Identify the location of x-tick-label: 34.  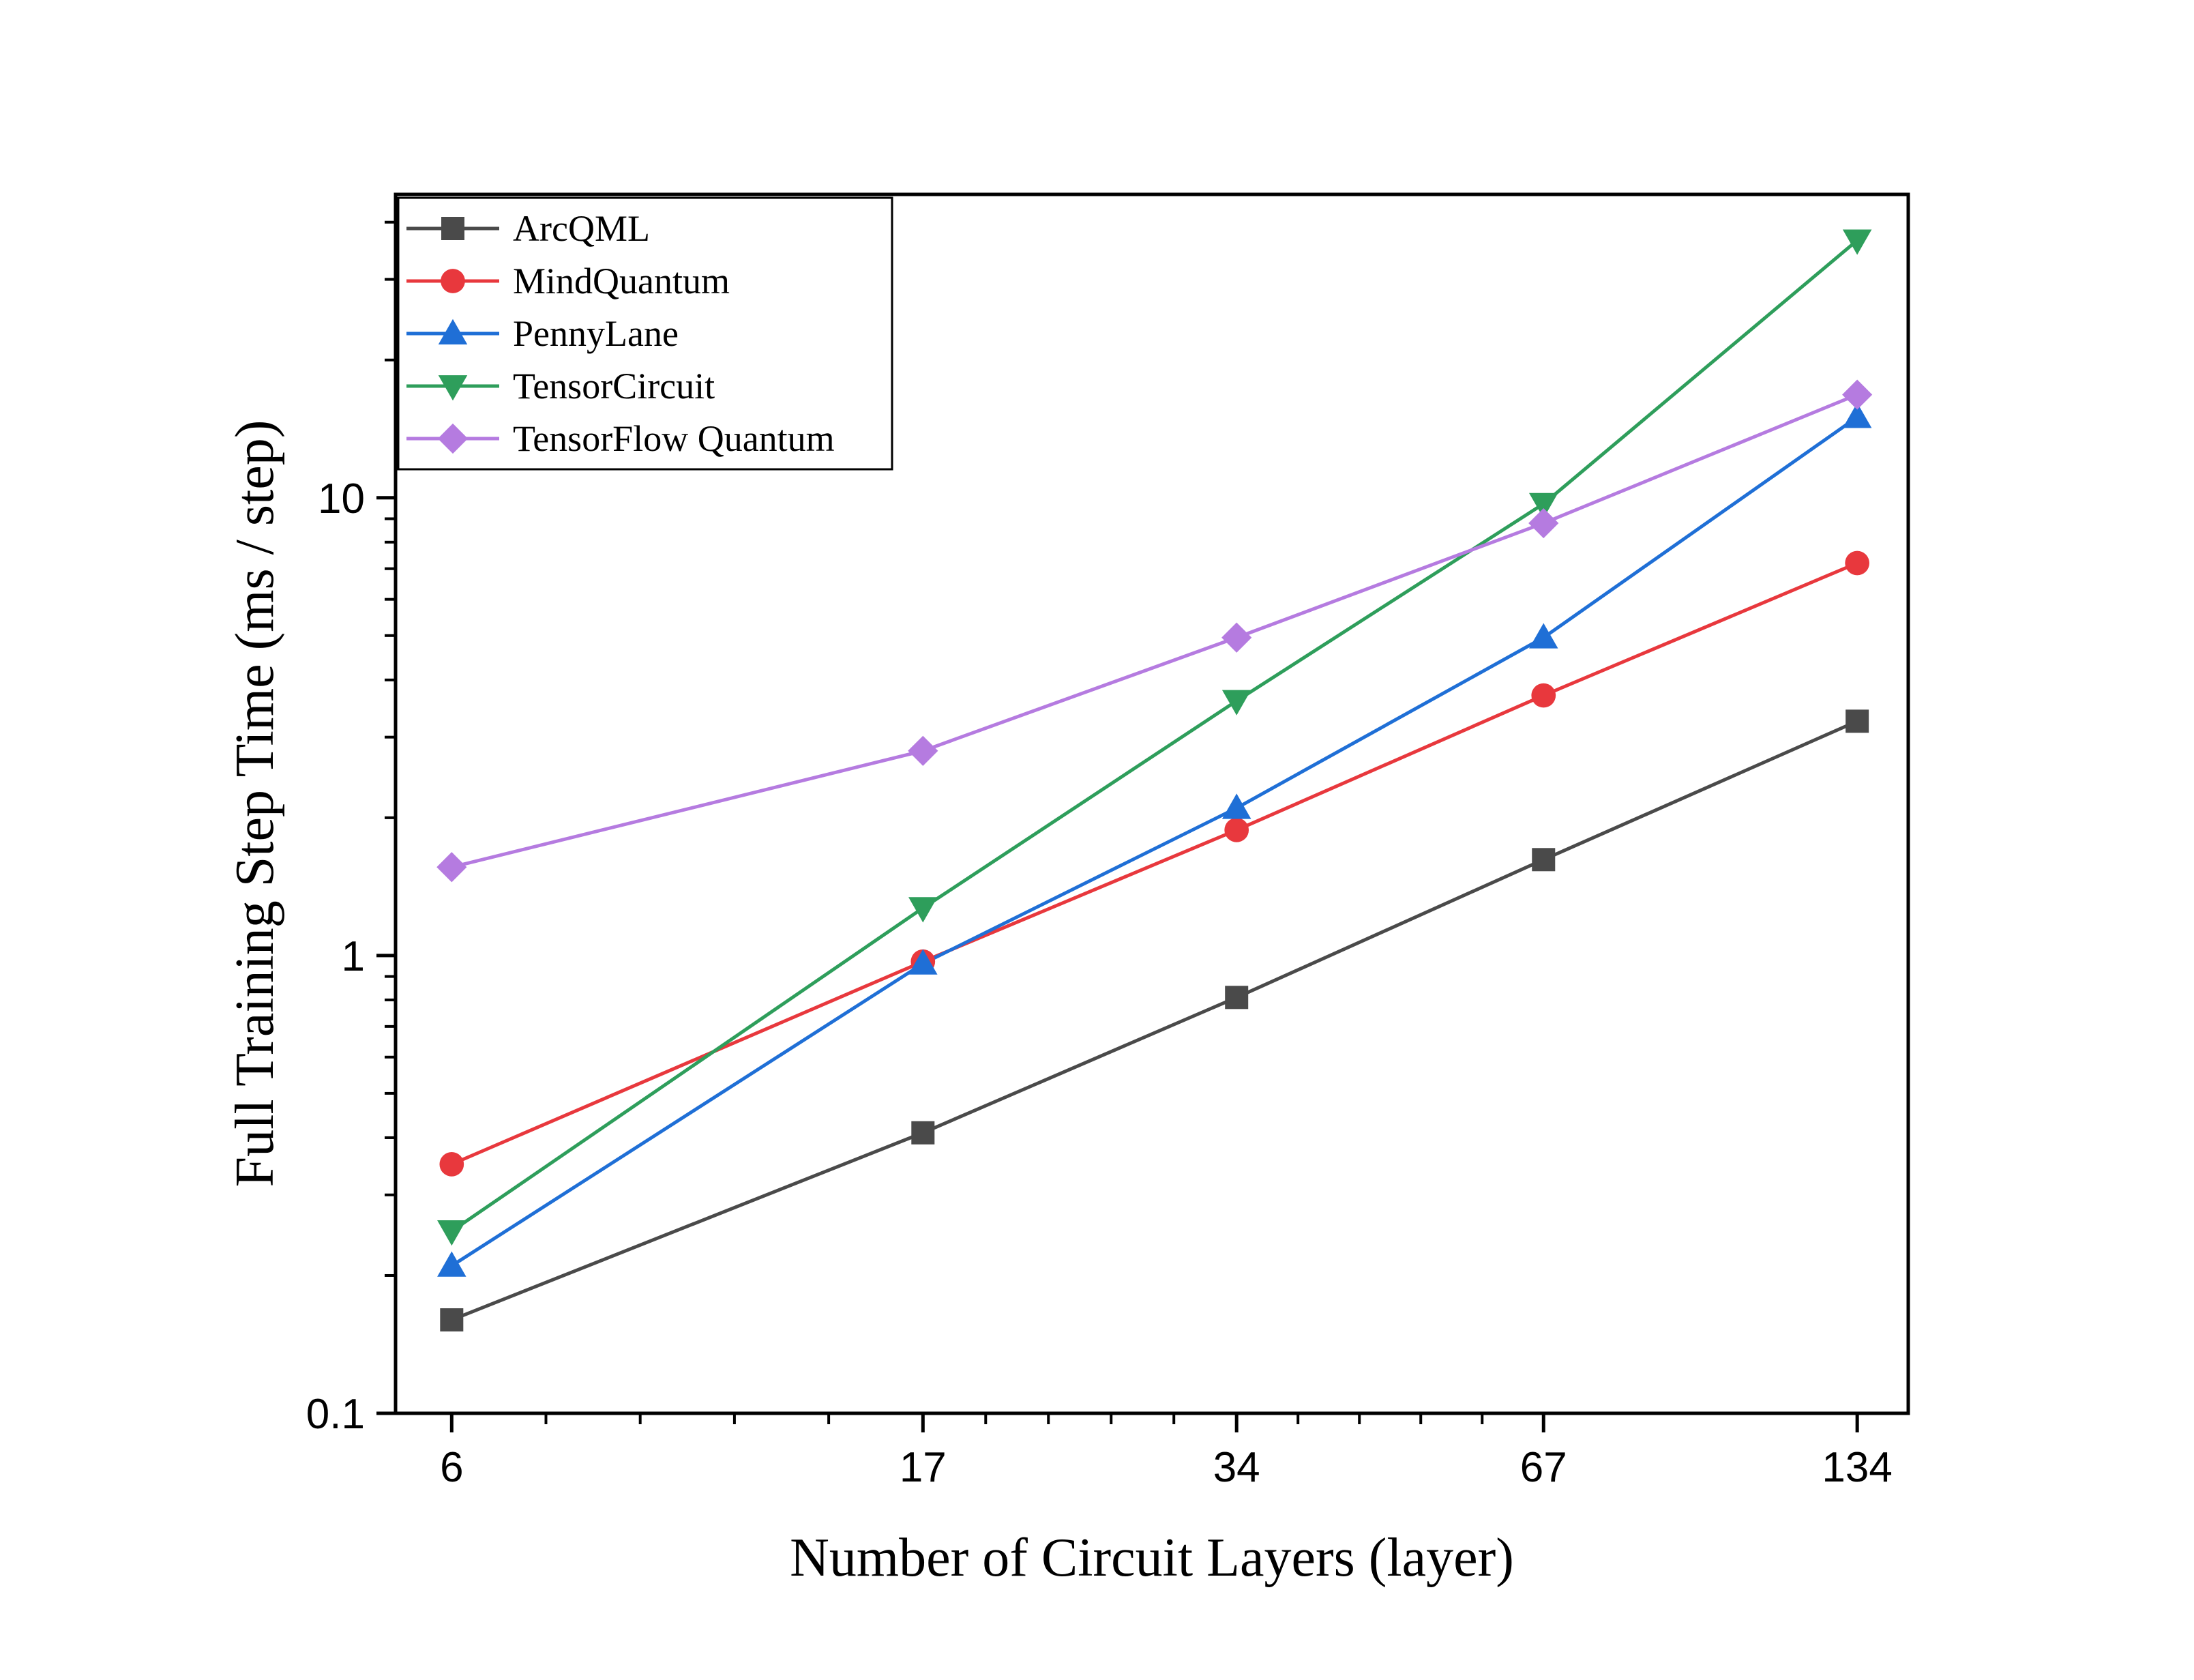
(1236, 1467).